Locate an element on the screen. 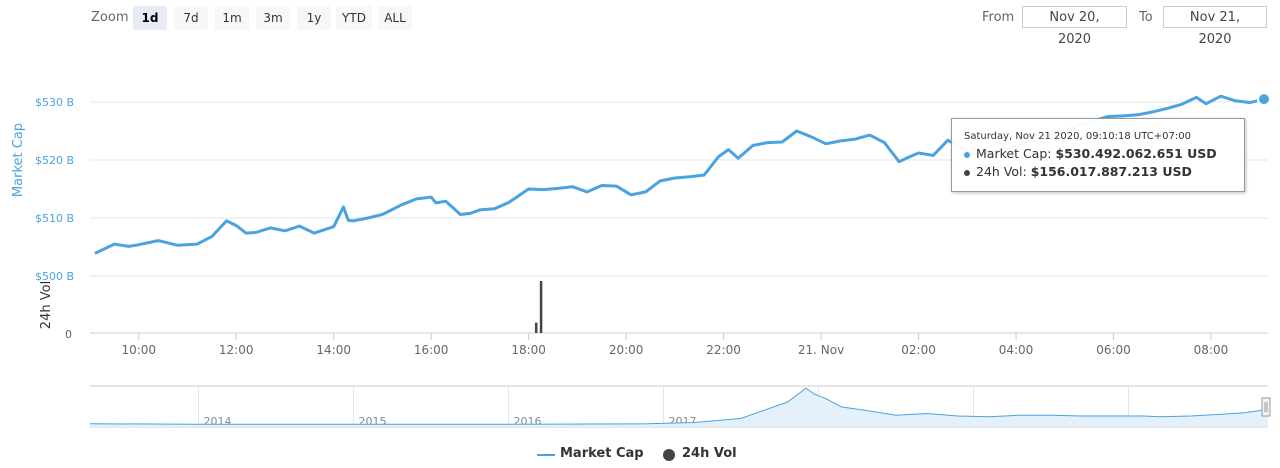 This screenshot has width=1280, height=468. tooltip-market-cap-row: Market Cap: $530.492.062.651 USD is located at coordinates (1104, 154).